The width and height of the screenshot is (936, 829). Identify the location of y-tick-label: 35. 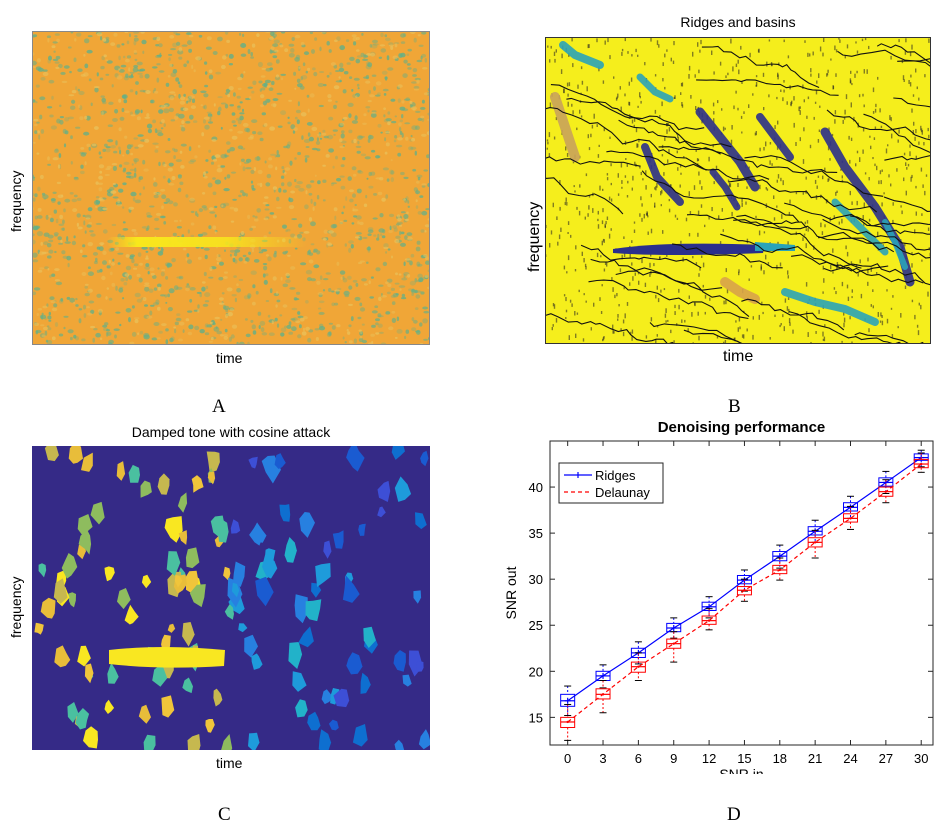
(536, 533).